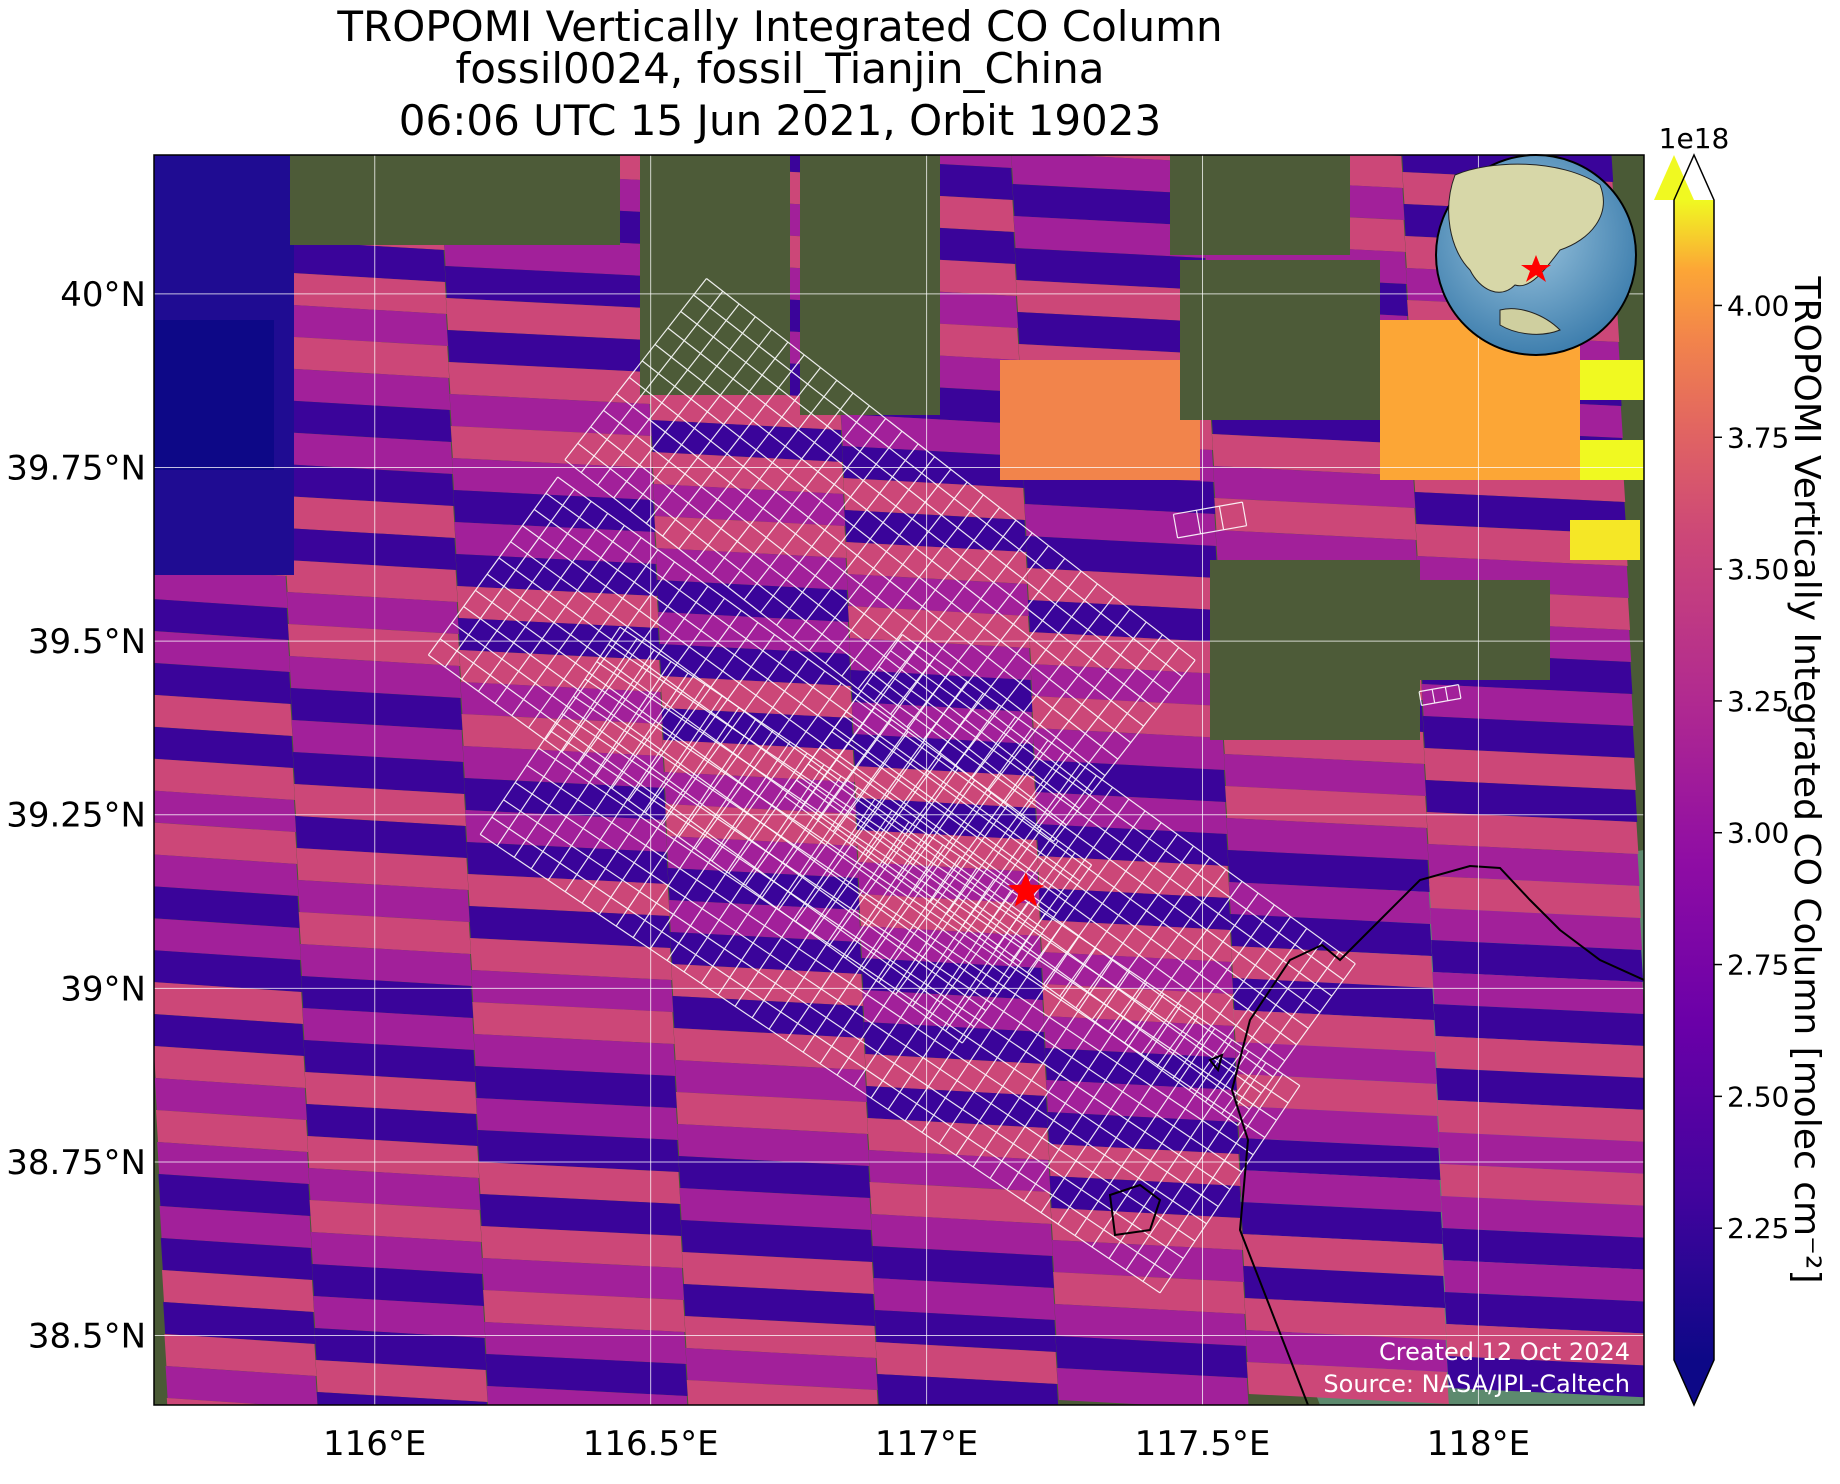 The width and height of the screenshot is (1840, 1484). I want to click on colorbar-tick-label: 3.50, so click(1758, 569).